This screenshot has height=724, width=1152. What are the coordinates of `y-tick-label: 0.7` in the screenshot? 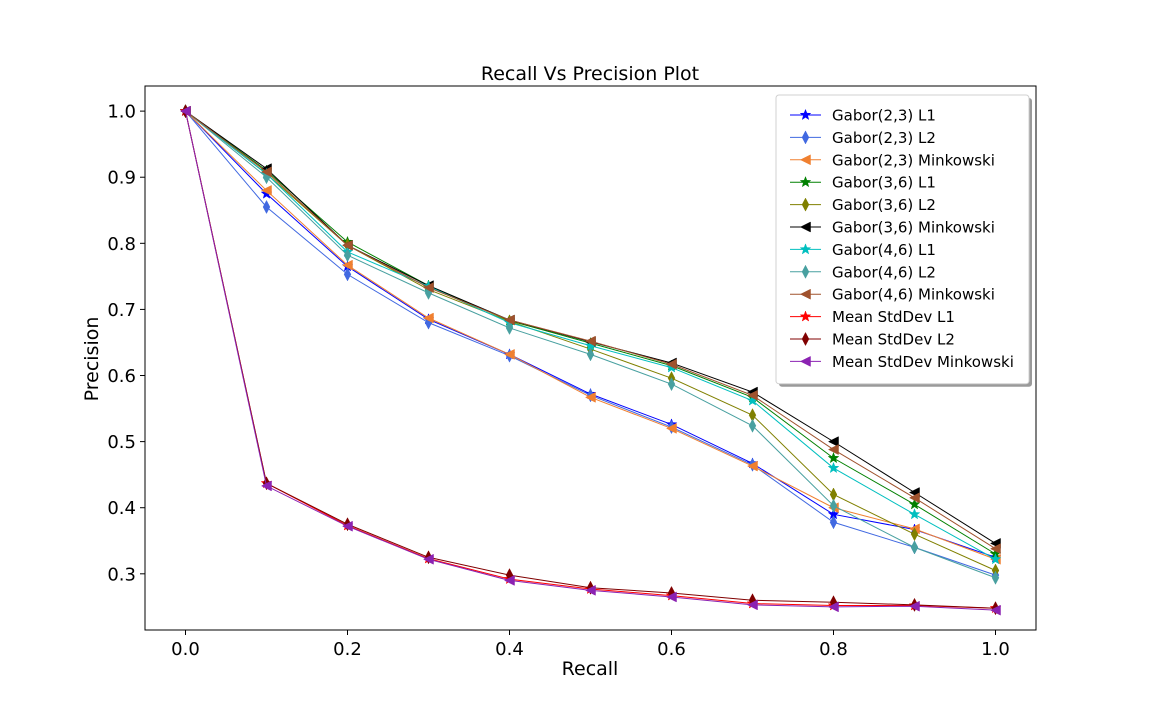 It's located at (121, 310).